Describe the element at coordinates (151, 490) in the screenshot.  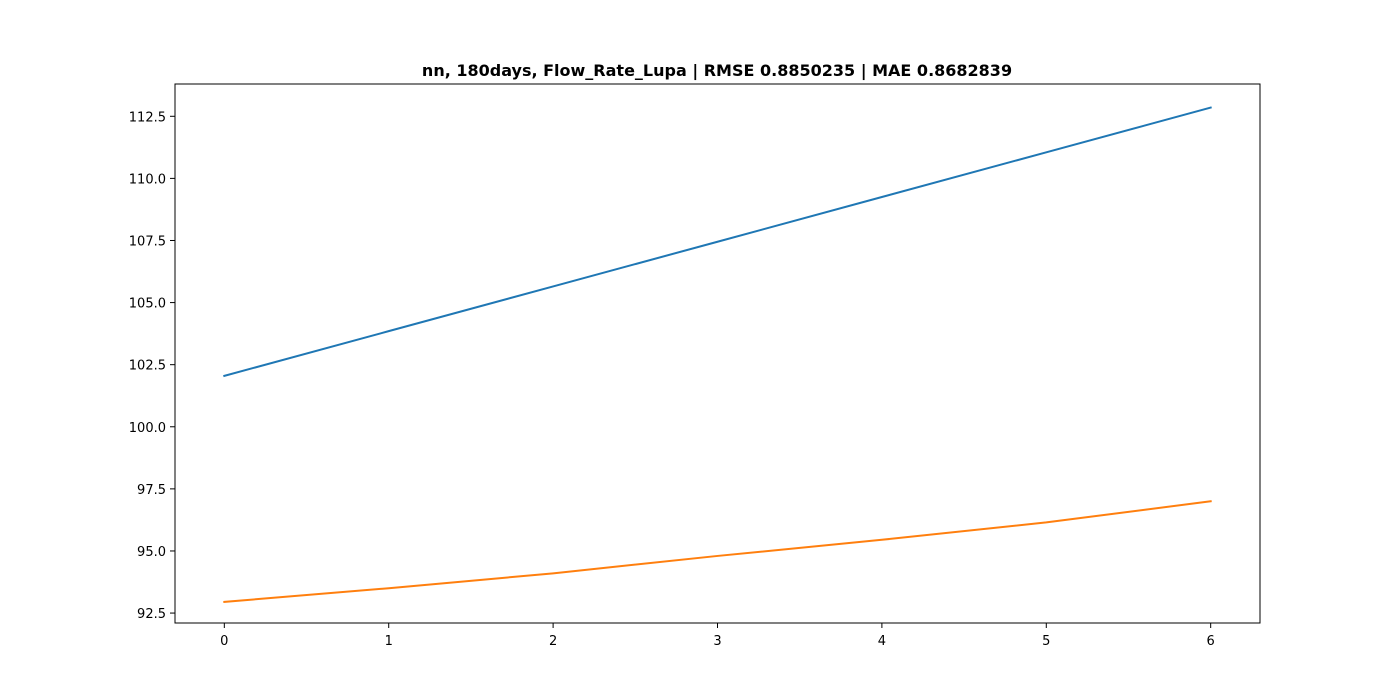
I see `y-tick-label: 97.5` at that location.